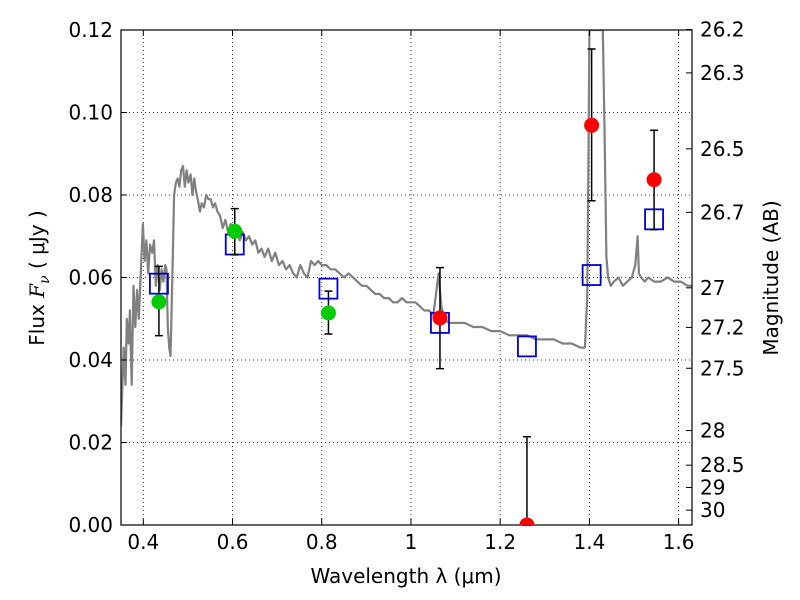 The width and height of the screenshot is (800, 600). Describe the element at coordinates (712, 288) in the screenshot. I see `mag-tick-label: 27` at that location.